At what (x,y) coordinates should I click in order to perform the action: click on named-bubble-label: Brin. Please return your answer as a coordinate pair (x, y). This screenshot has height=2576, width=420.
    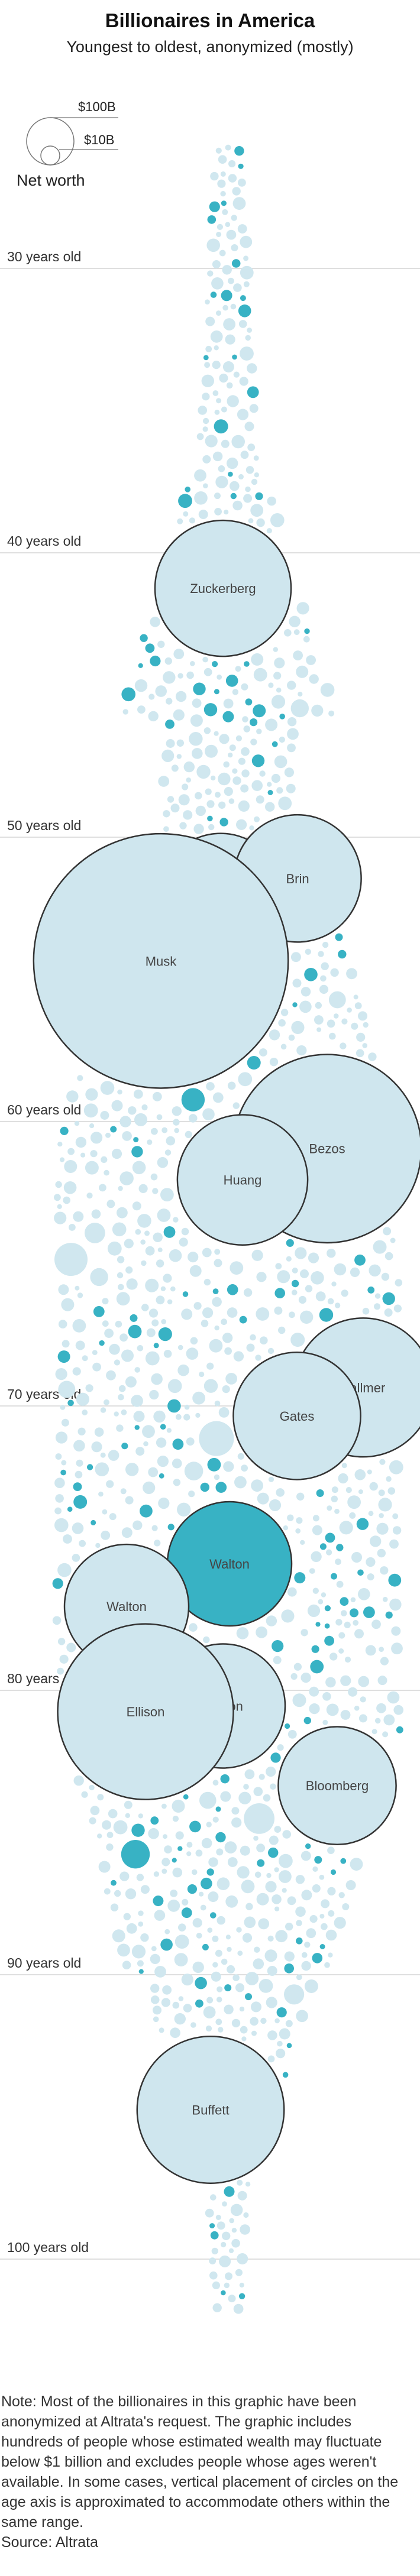
    Looking at the image, I should click on (297, 878).